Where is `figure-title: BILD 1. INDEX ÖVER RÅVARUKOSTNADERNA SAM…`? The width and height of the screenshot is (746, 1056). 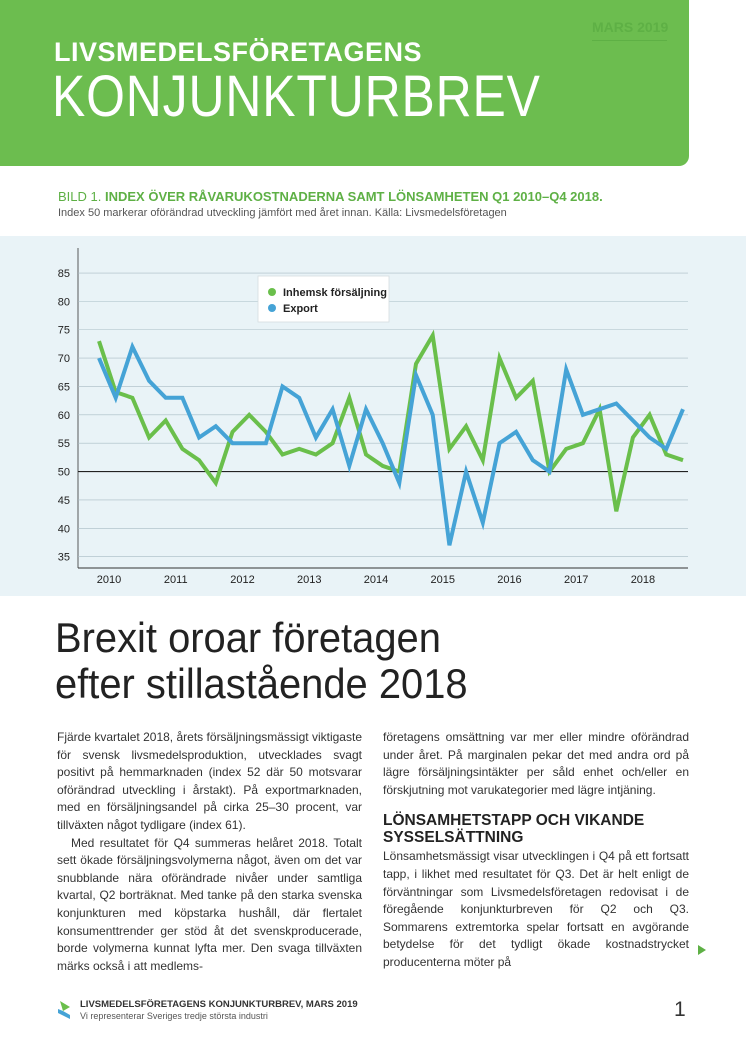 figure-title: BILD 1. INDEX ÖVER RÅVARUKOSTNADERNA SAM… is located at coordinates (330, 196).